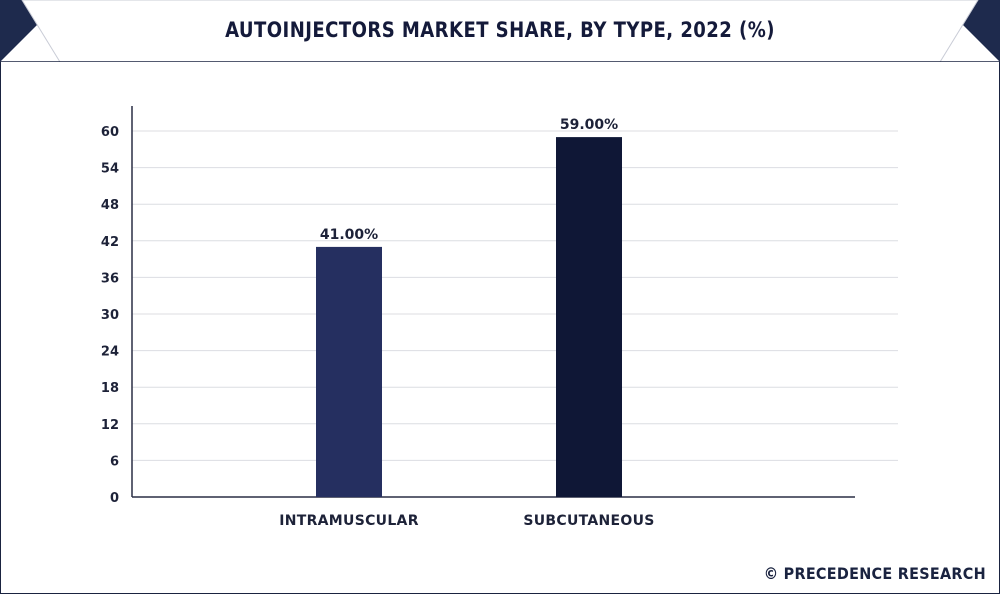 The image size is (1000, 594). What do you see at coordinates (110, 388) in the screenshot?
I see `y-tick-label: 18` at bounding box center [110, 388].